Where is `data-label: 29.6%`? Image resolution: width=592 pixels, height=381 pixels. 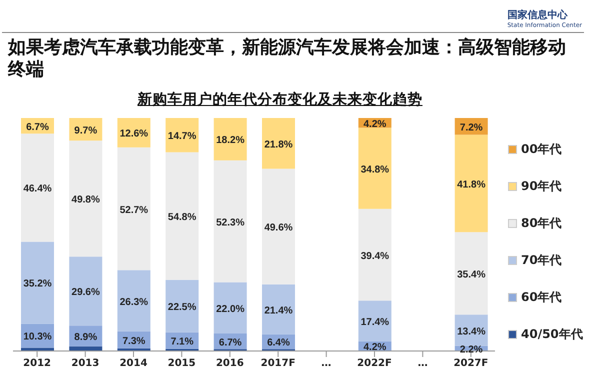 data-label: 29.6% is located at coordinates (86, 292).